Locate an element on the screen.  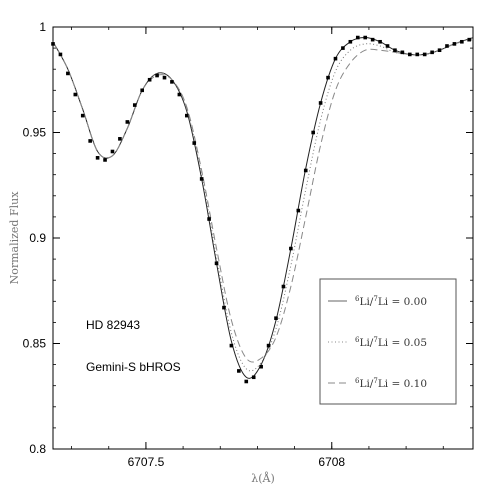
x-axis-title: λ(Å) is located at coordinates (263, 478).